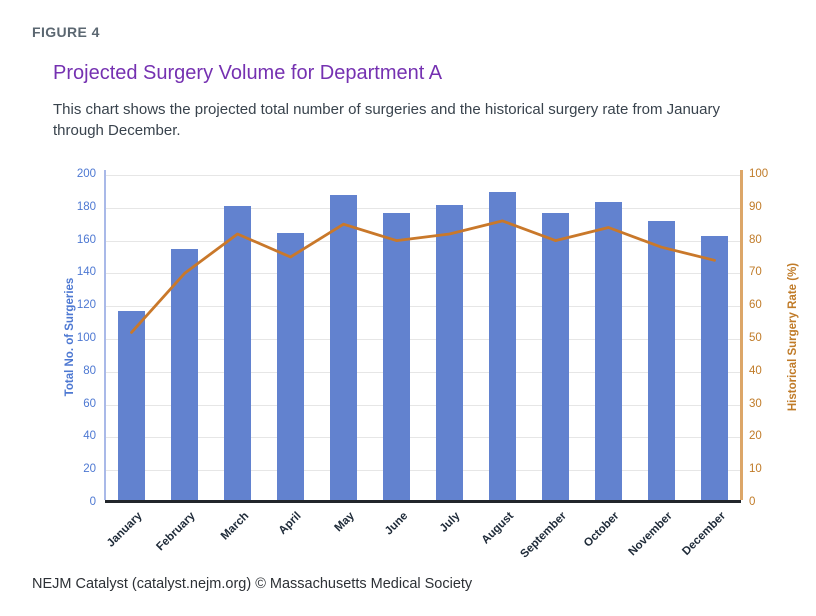 Image resolution: width=816 pixels, height=616 pixels. What do you see at coordinates (752, 502) in the screenshot?
I see `right-axis-tick-label: 0` at bounding box center [752, 502].